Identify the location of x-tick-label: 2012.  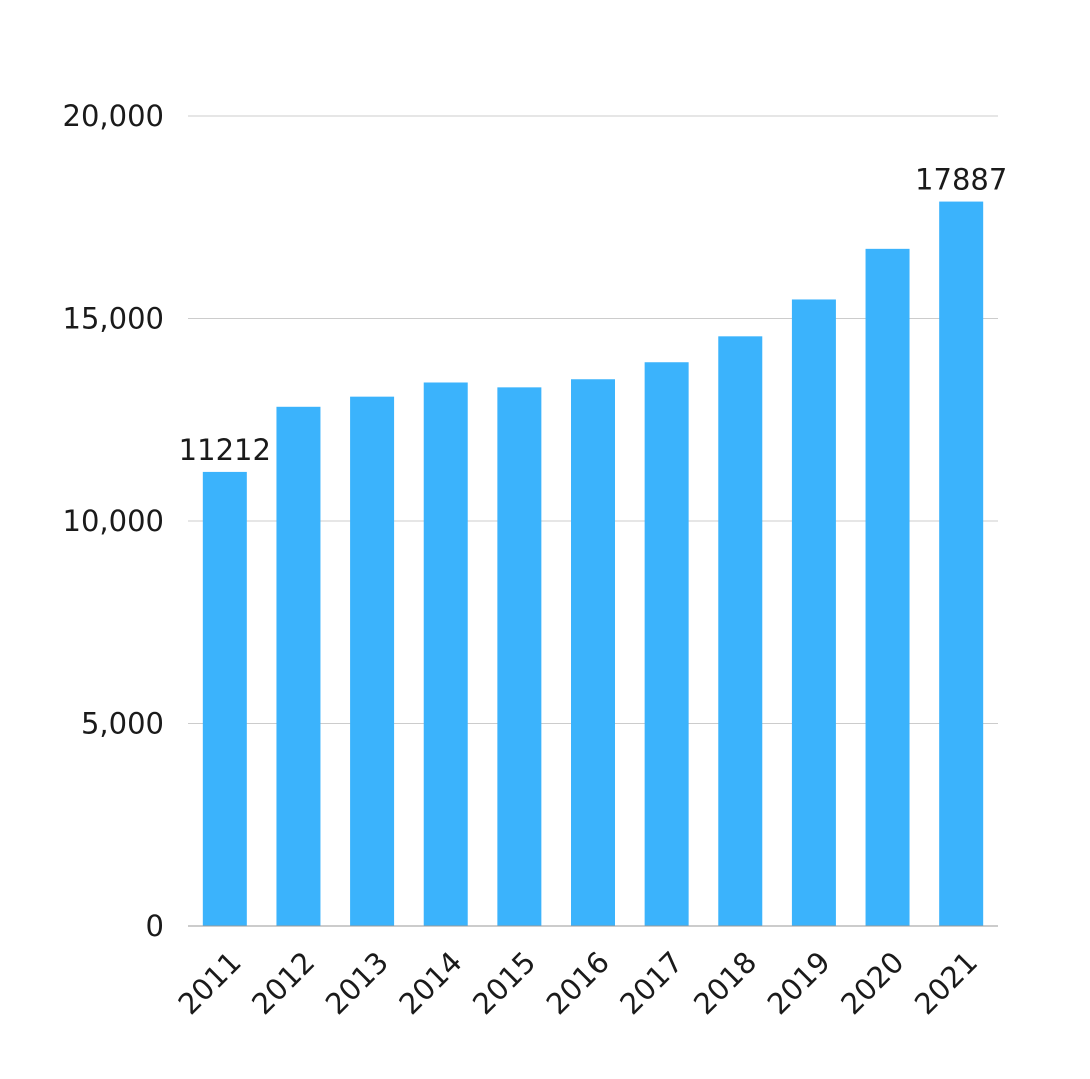
(283, 983).